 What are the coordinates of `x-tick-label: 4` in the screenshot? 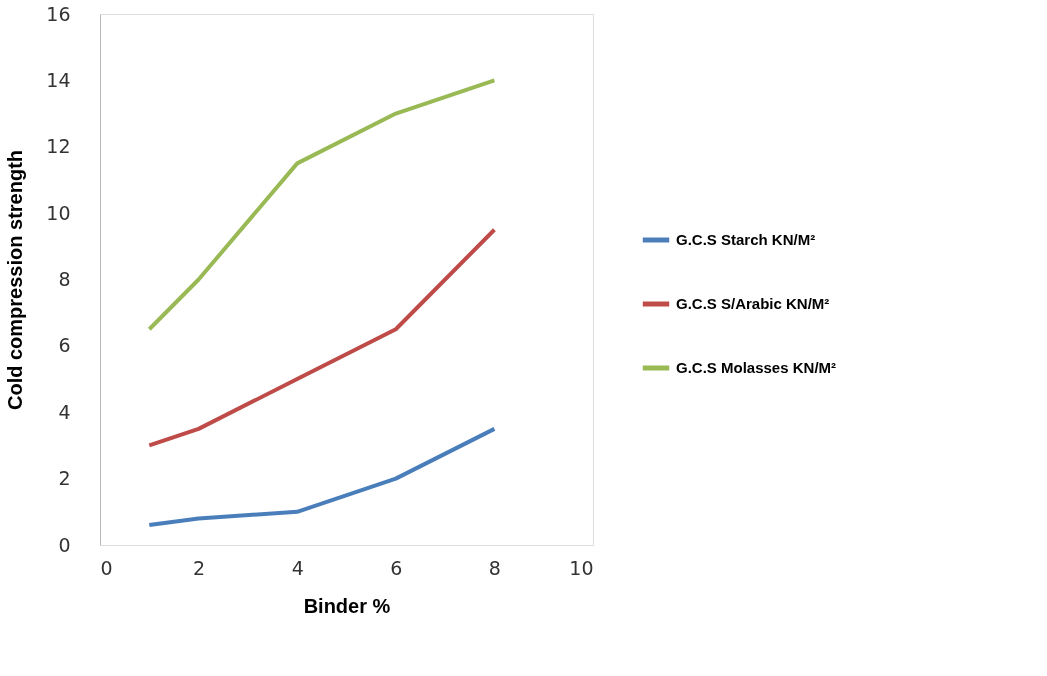 It's located at (297, 567).